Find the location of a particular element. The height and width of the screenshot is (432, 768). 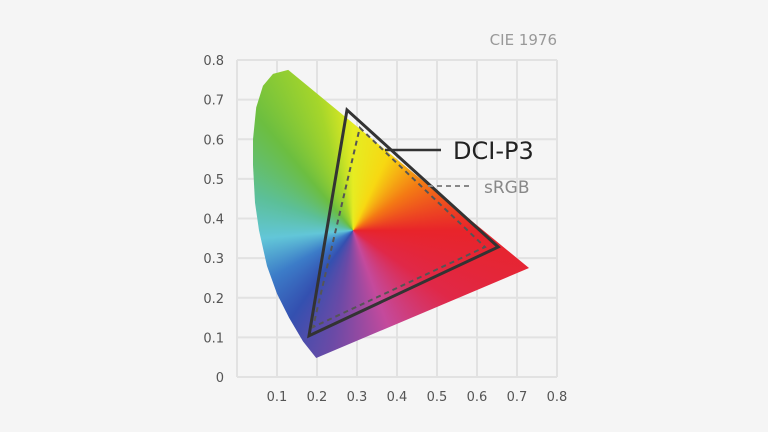

y-axis-ticks: 0 0.1 0.2 0.3 0.4 0.5 0.6 0.7 0.8 is located at coordinates (213, 220).